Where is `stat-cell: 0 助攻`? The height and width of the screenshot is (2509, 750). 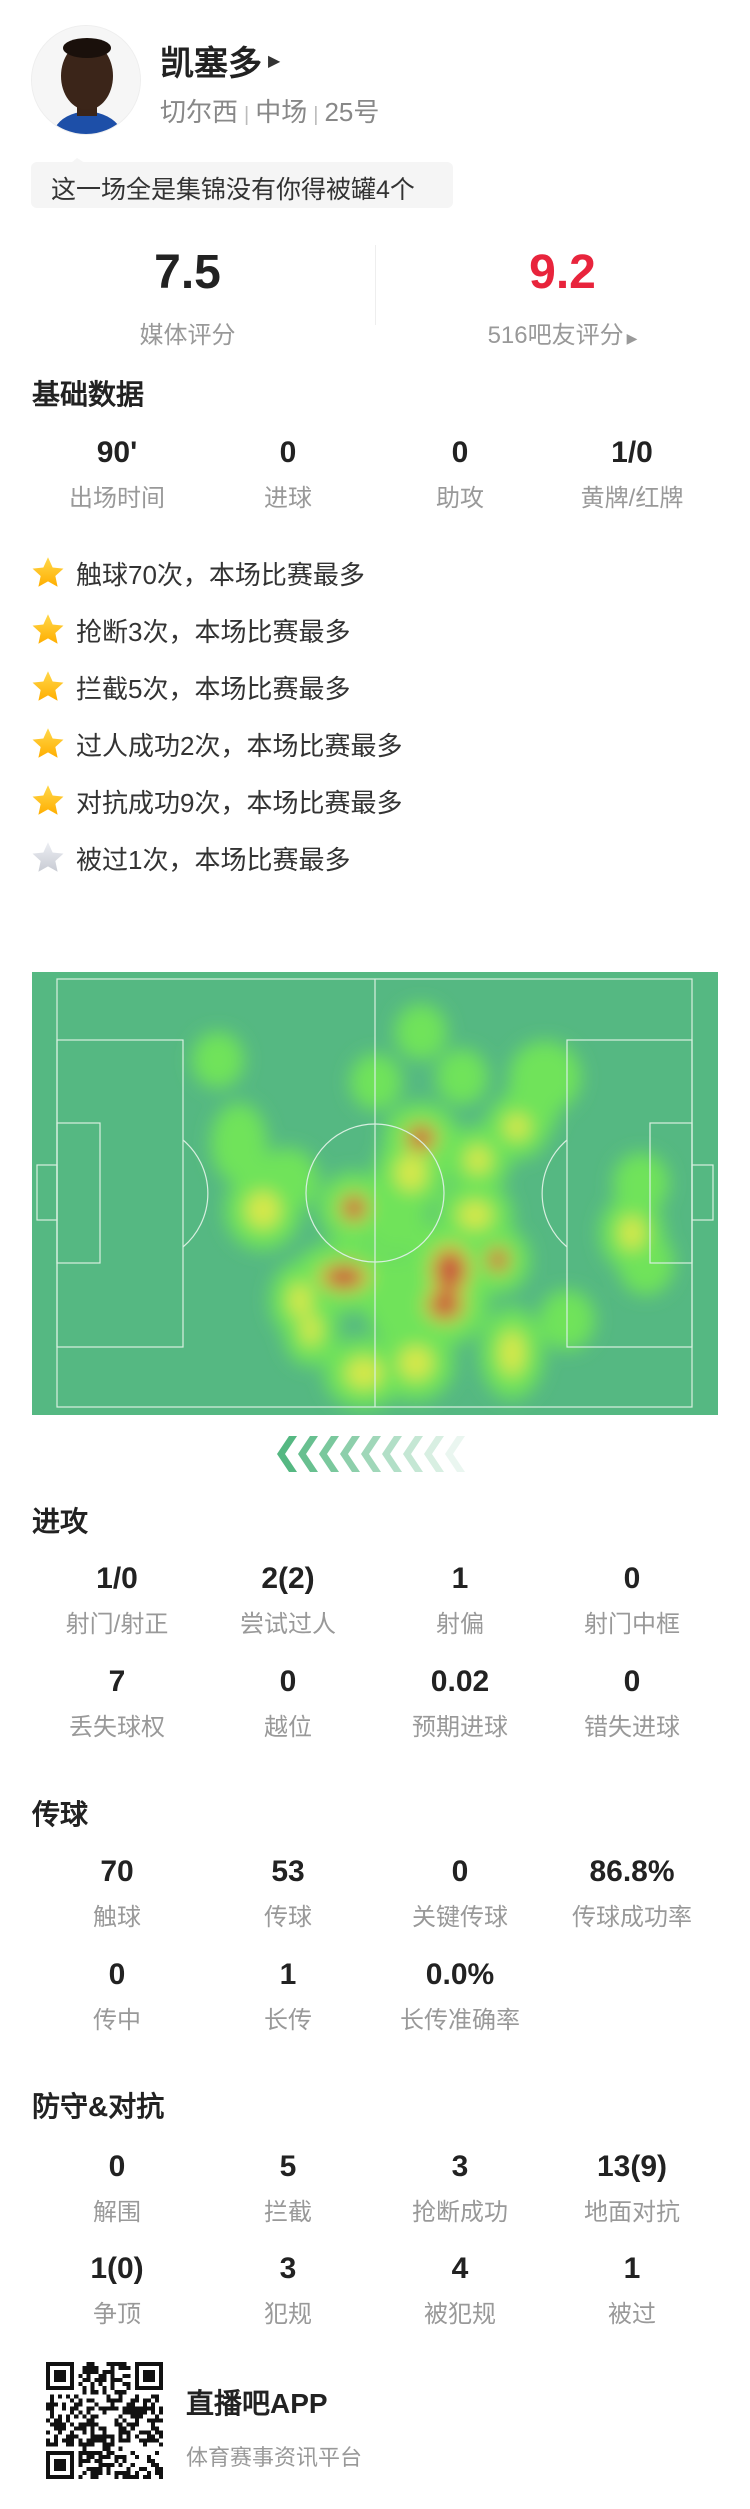 stat-cell: 0 助攻 is located at coordinates (460, 474).